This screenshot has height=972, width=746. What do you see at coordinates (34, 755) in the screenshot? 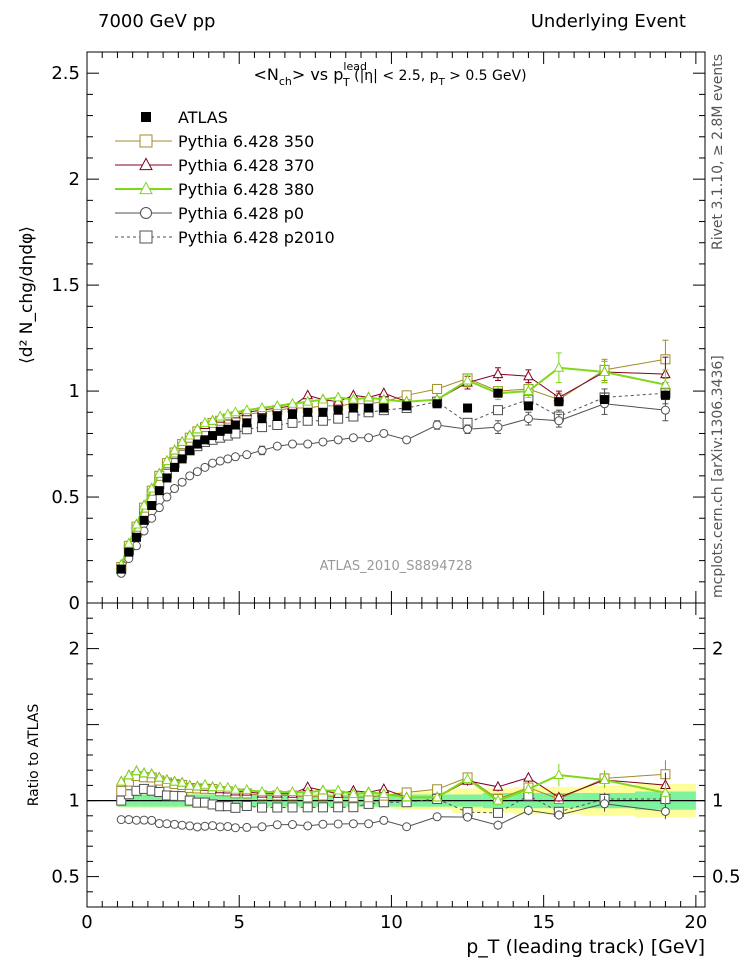
I see `y-axis-label-ratio: Ratio to ATLAS` at bounding box center [34, 755].